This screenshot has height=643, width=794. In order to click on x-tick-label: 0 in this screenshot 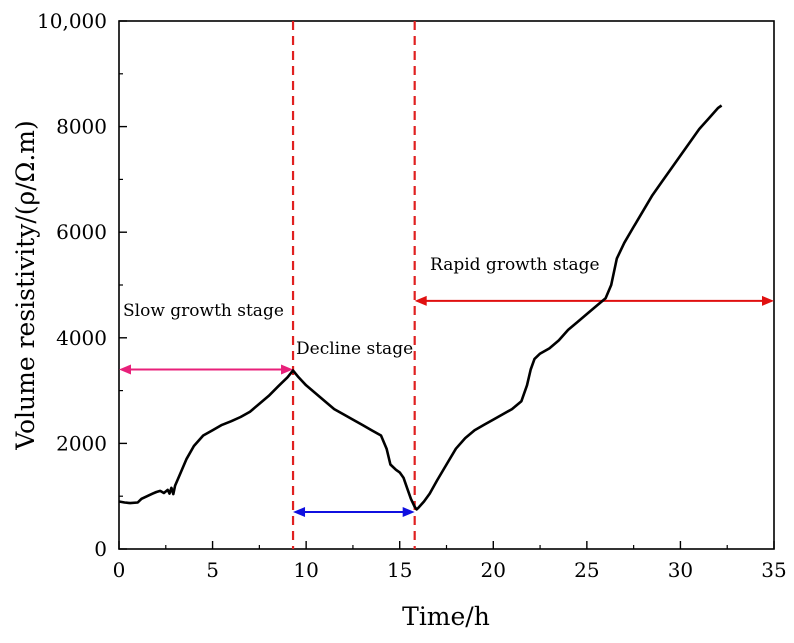, I will do `click(119, 570)`.